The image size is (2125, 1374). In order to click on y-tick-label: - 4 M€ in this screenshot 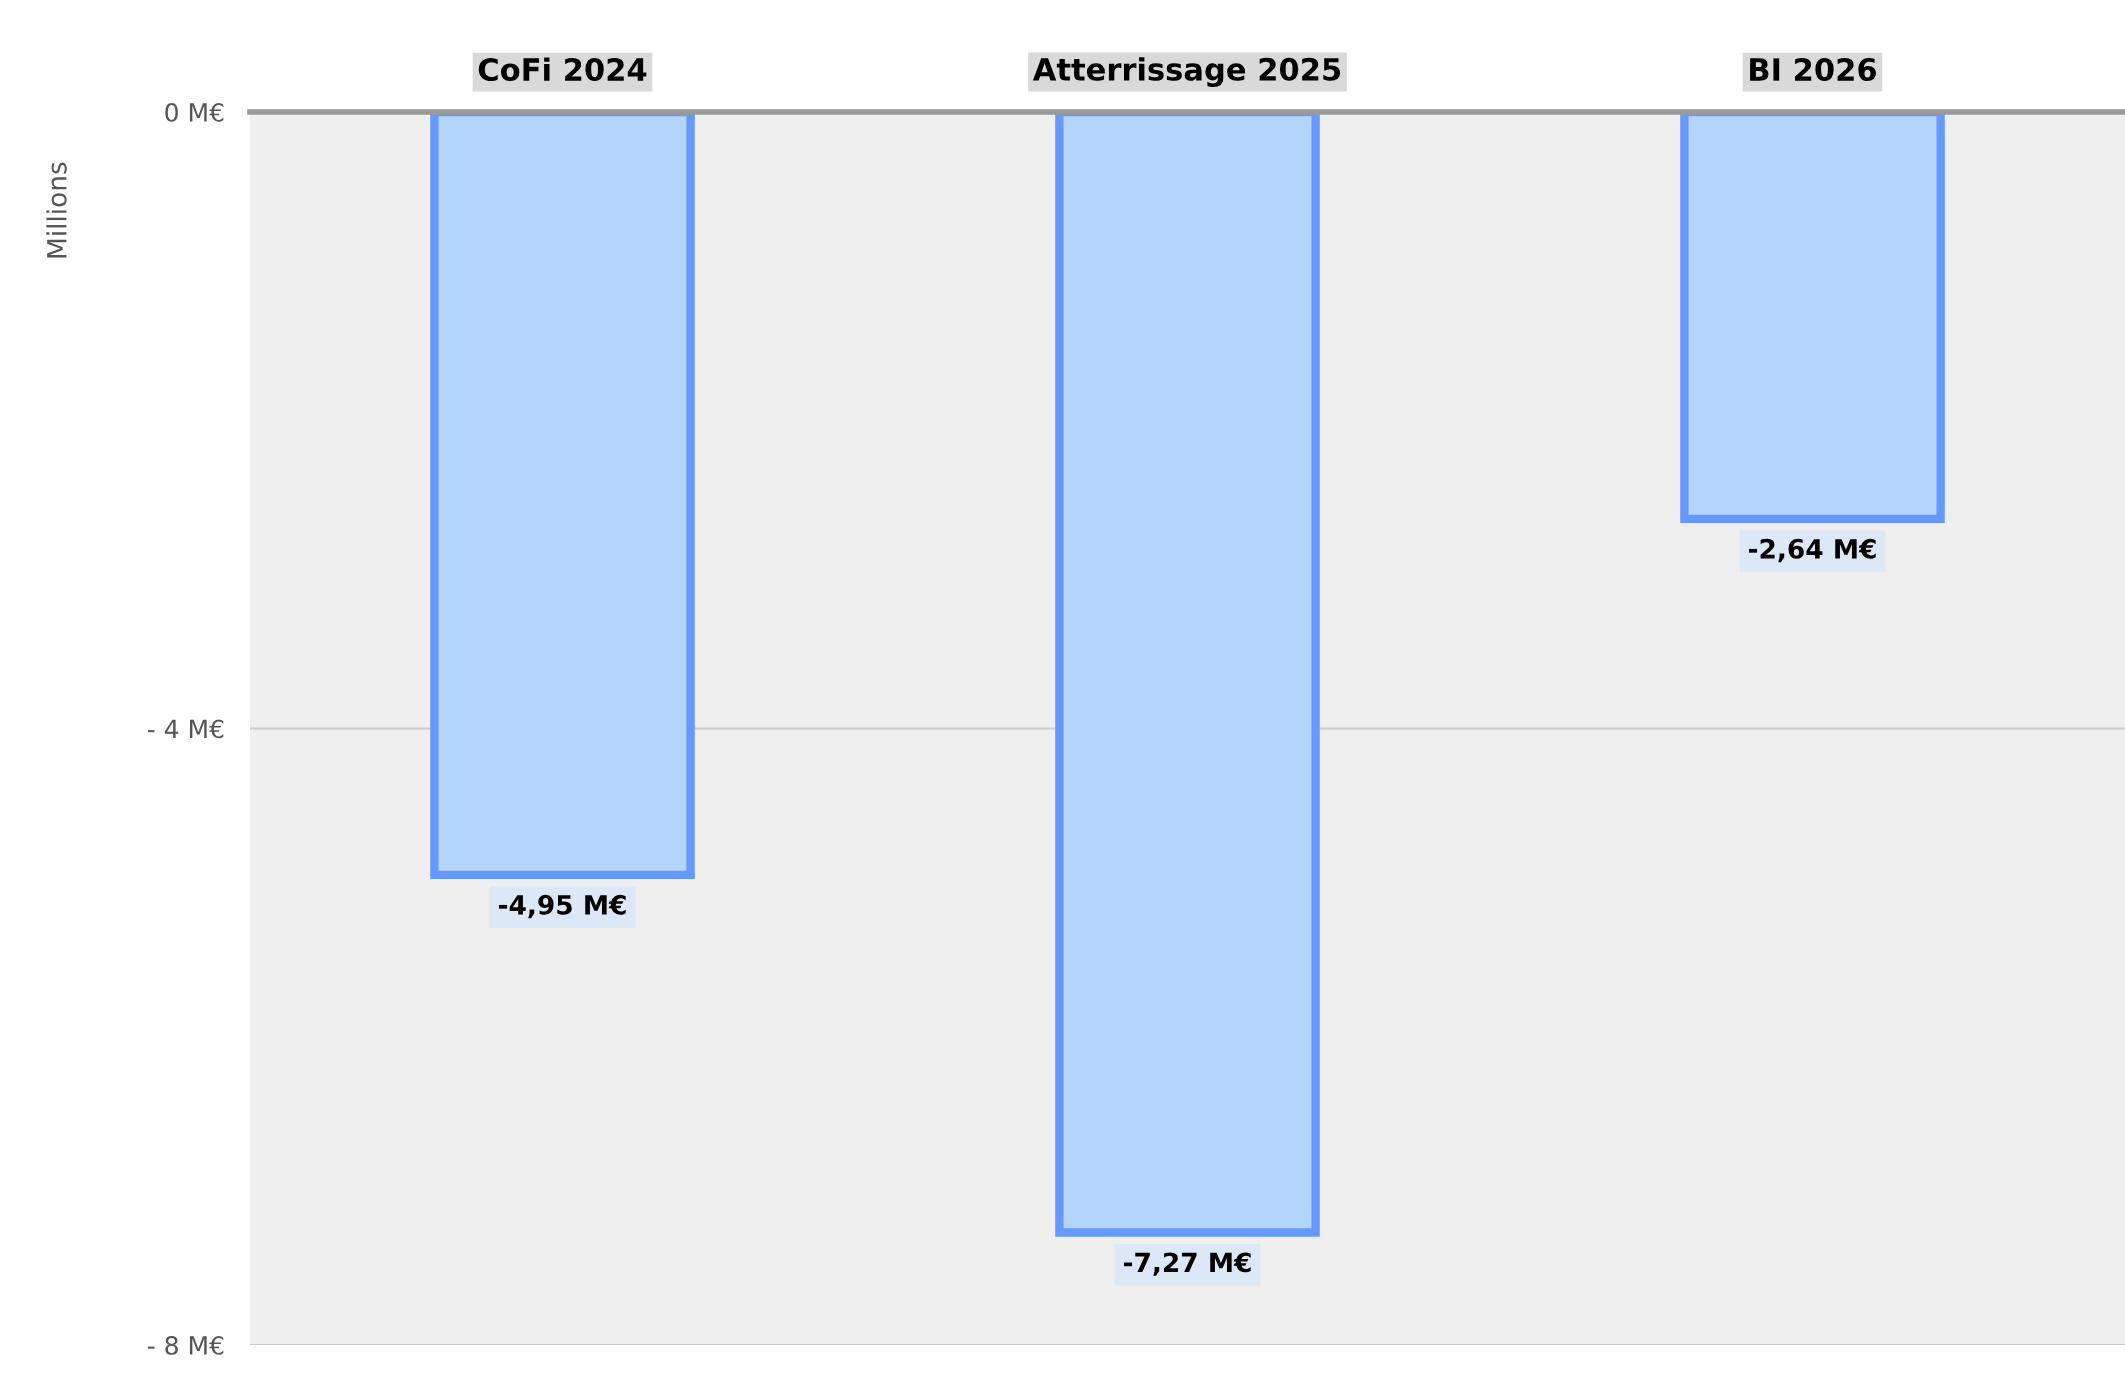, I will do `click(185, 729)`.